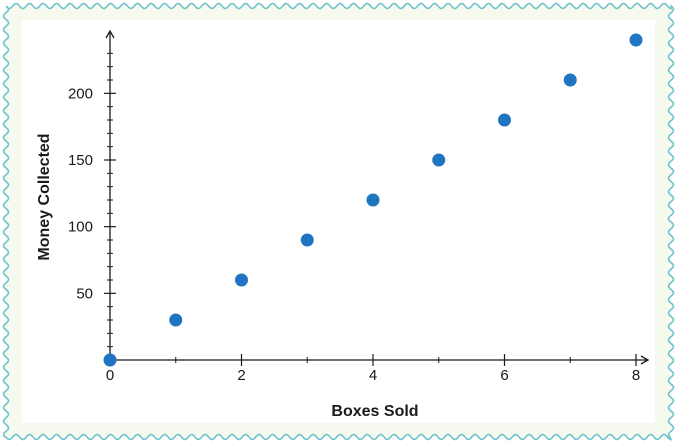 This screenshot has width=677, height=443. What do you see at coordinates (636, 375) in the screenshot?
I see `x-tick-label: 8` at bounding box center [636, 375].